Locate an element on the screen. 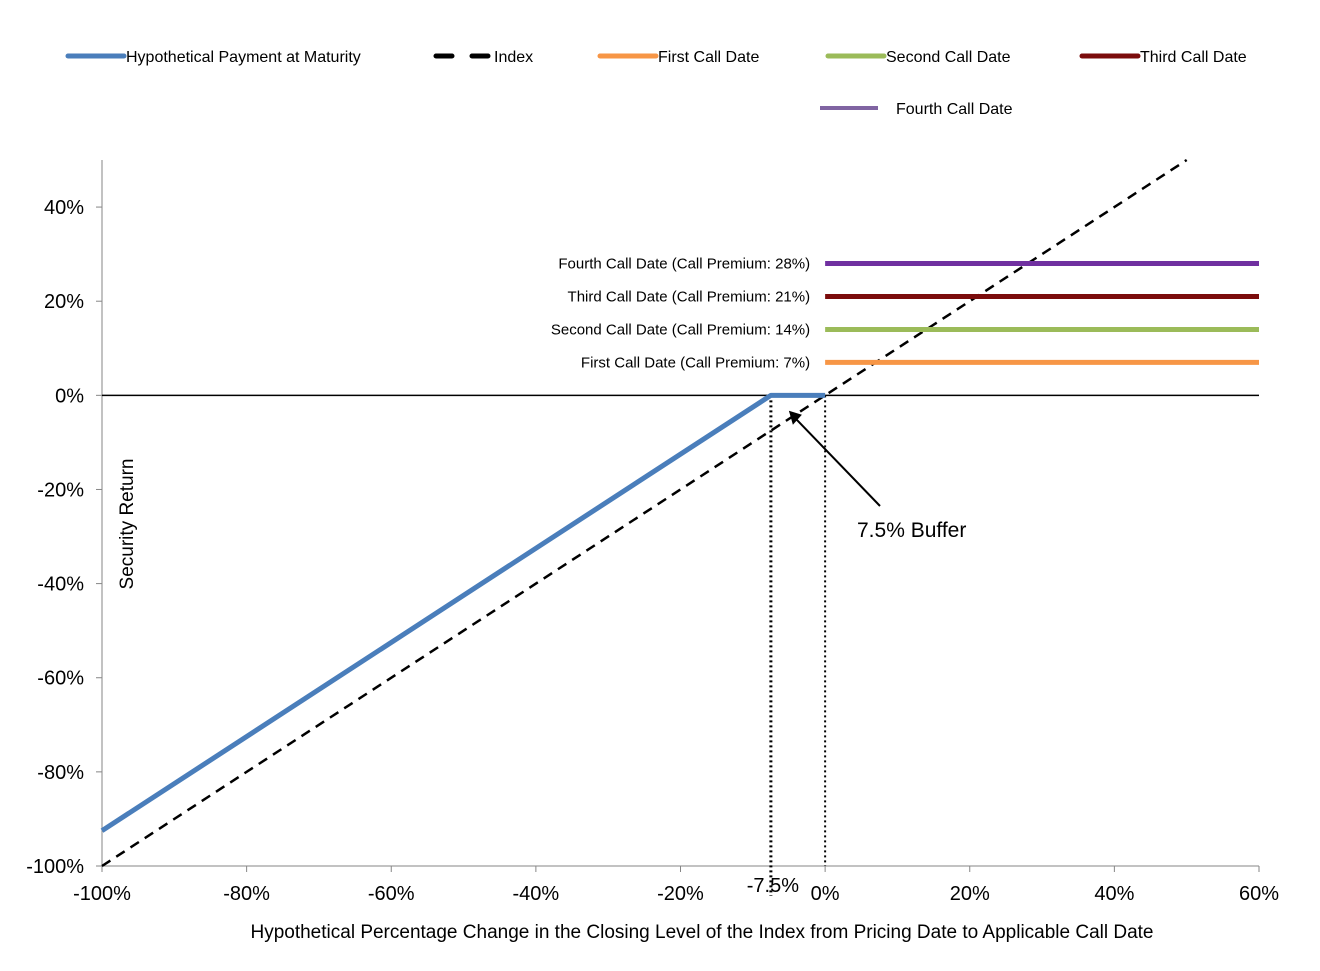 Image resolution: width=1320 pixels, height=971 pixels. legend-item: Third Call Date is located at coordinates (1163, 57).